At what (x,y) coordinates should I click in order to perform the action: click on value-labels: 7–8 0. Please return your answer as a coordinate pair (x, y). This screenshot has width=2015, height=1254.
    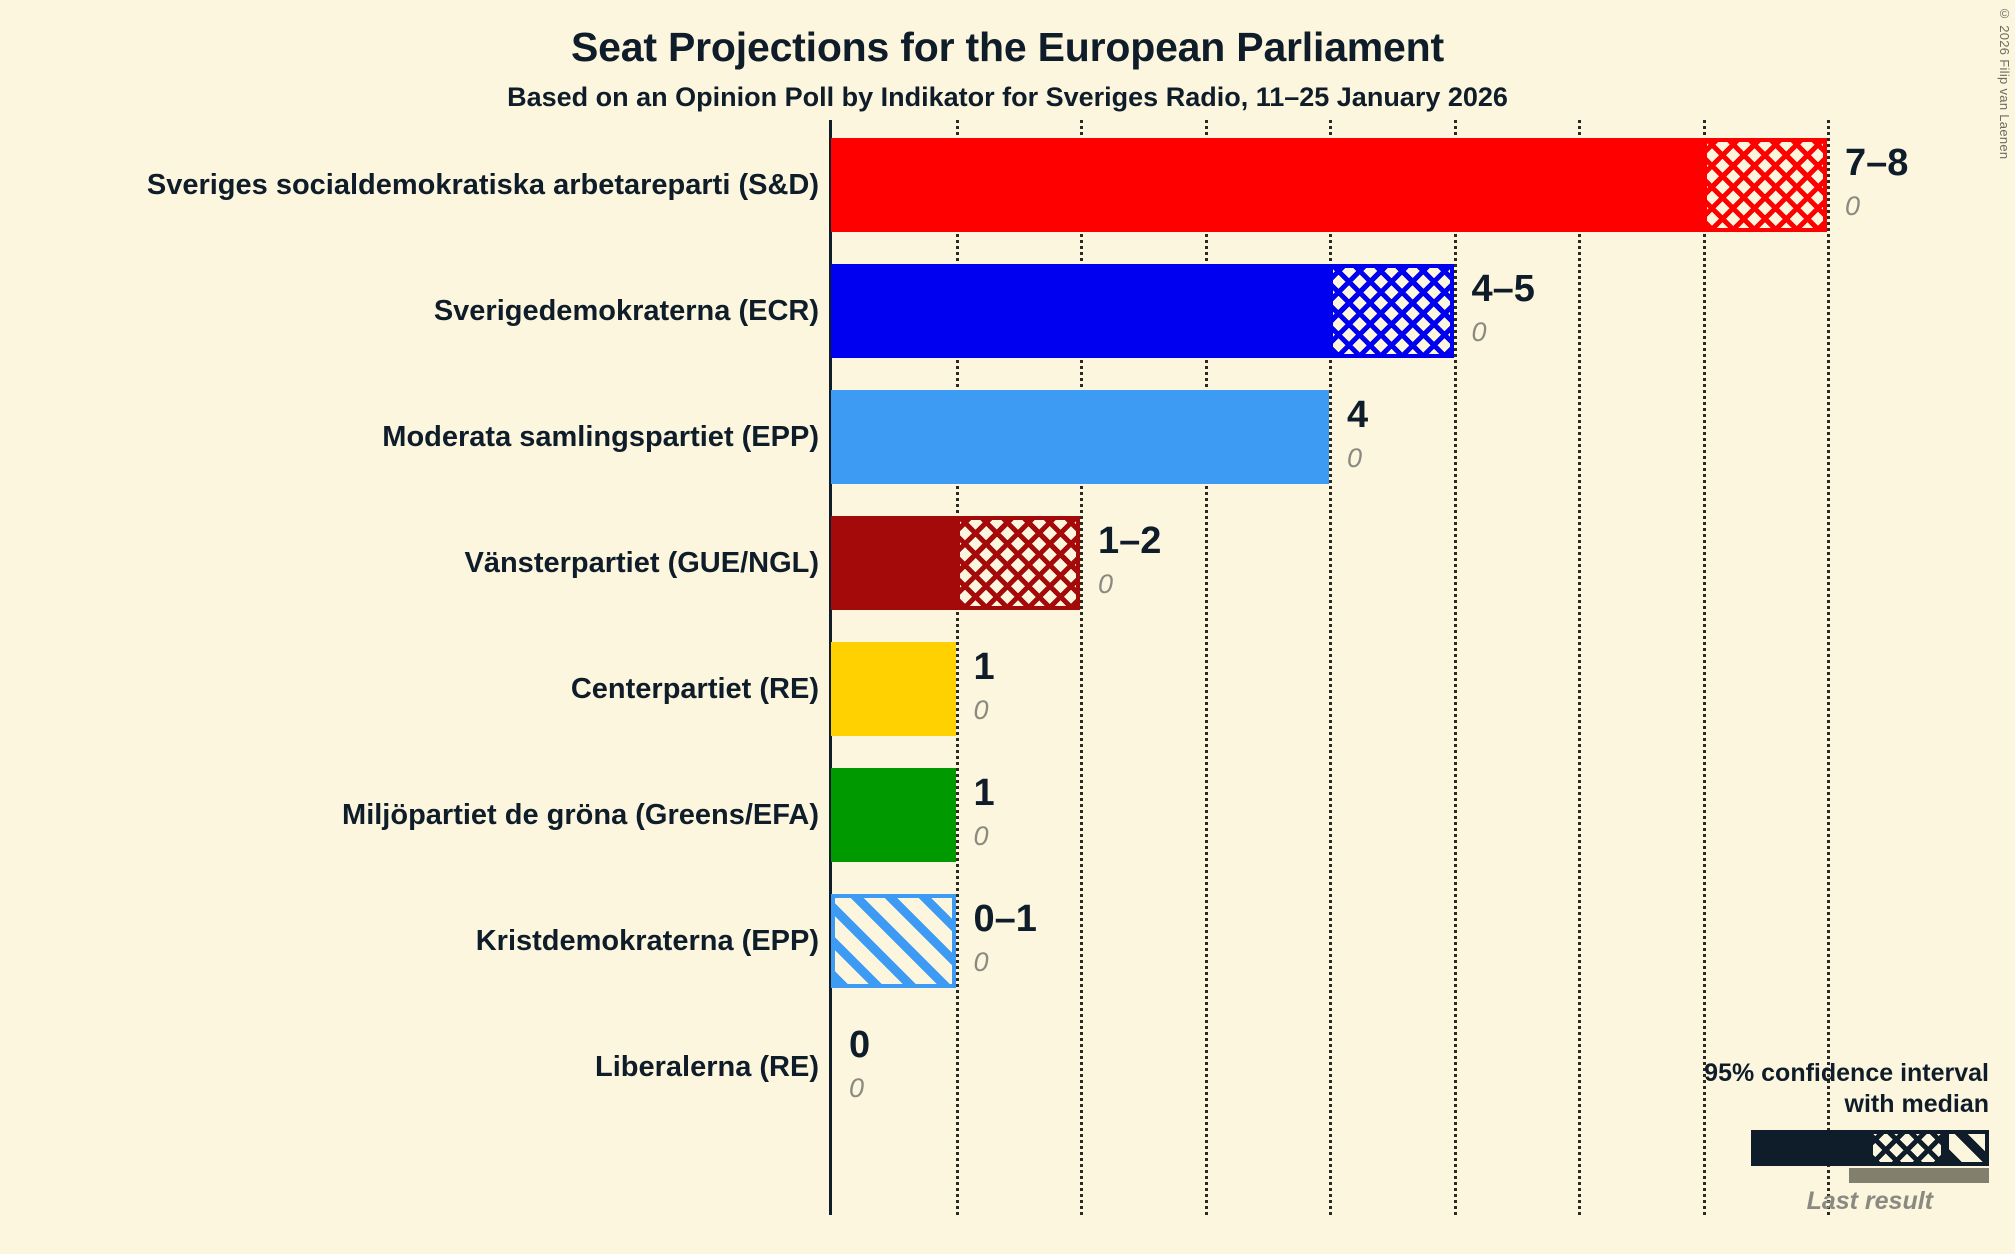
    Looking at the image, I should click on (1876, 179).